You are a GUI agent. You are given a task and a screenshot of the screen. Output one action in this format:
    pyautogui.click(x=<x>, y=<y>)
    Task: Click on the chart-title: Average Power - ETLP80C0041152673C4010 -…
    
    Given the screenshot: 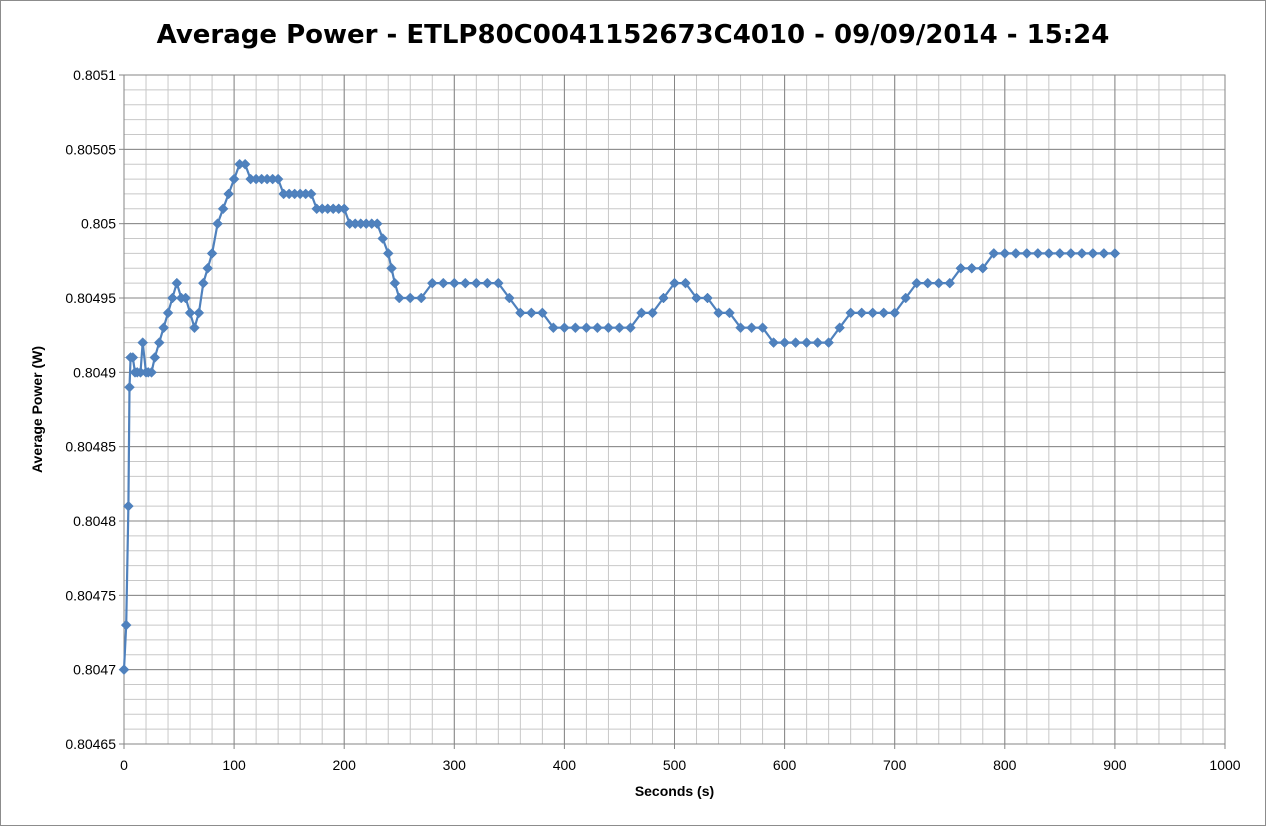 What is the action you would take?
    pyautogui.click(x=633, y=35)
    